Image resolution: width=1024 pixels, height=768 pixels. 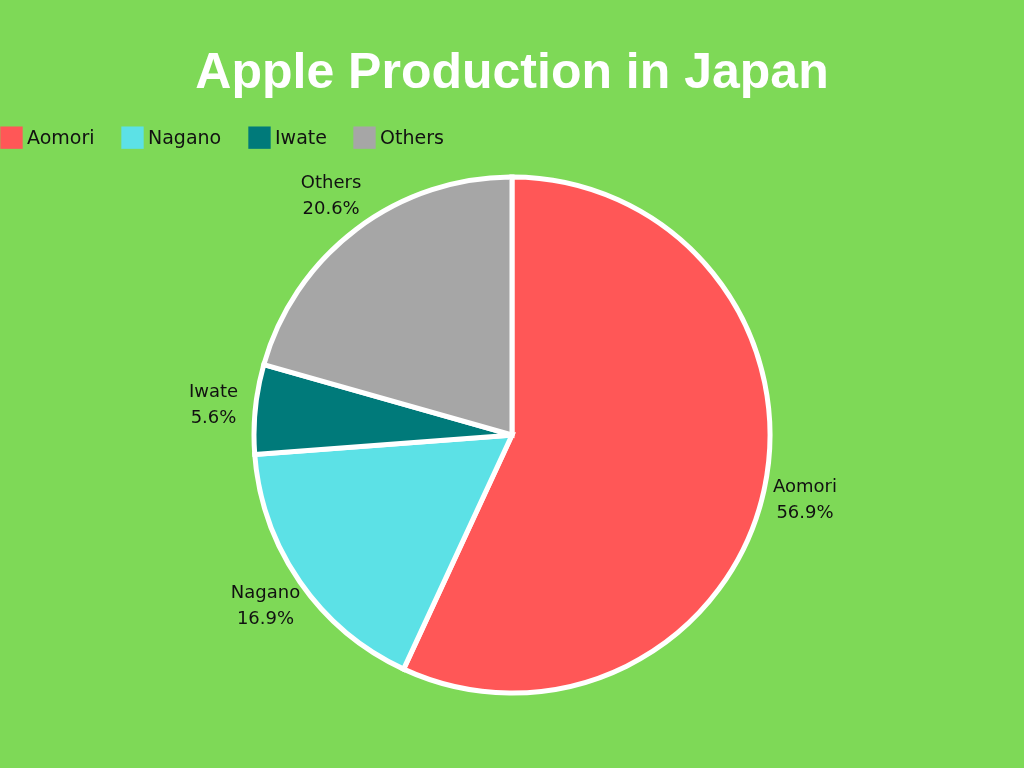 What do you see at coordinates (213, 416) in the screenshot?
I see `data-label: 5.6%` at bounding box center [213, 416].